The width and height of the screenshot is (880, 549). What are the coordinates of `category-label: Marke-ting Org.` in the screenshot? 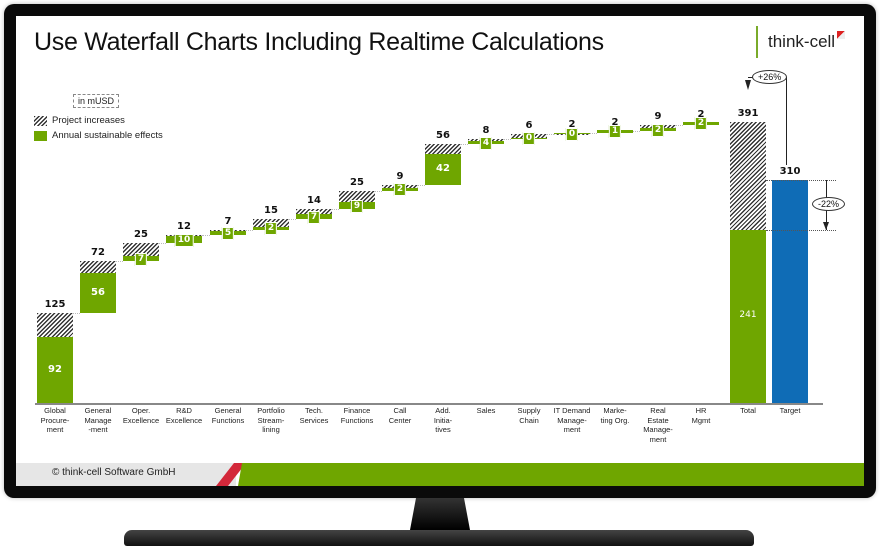 It's located at (615, 415).